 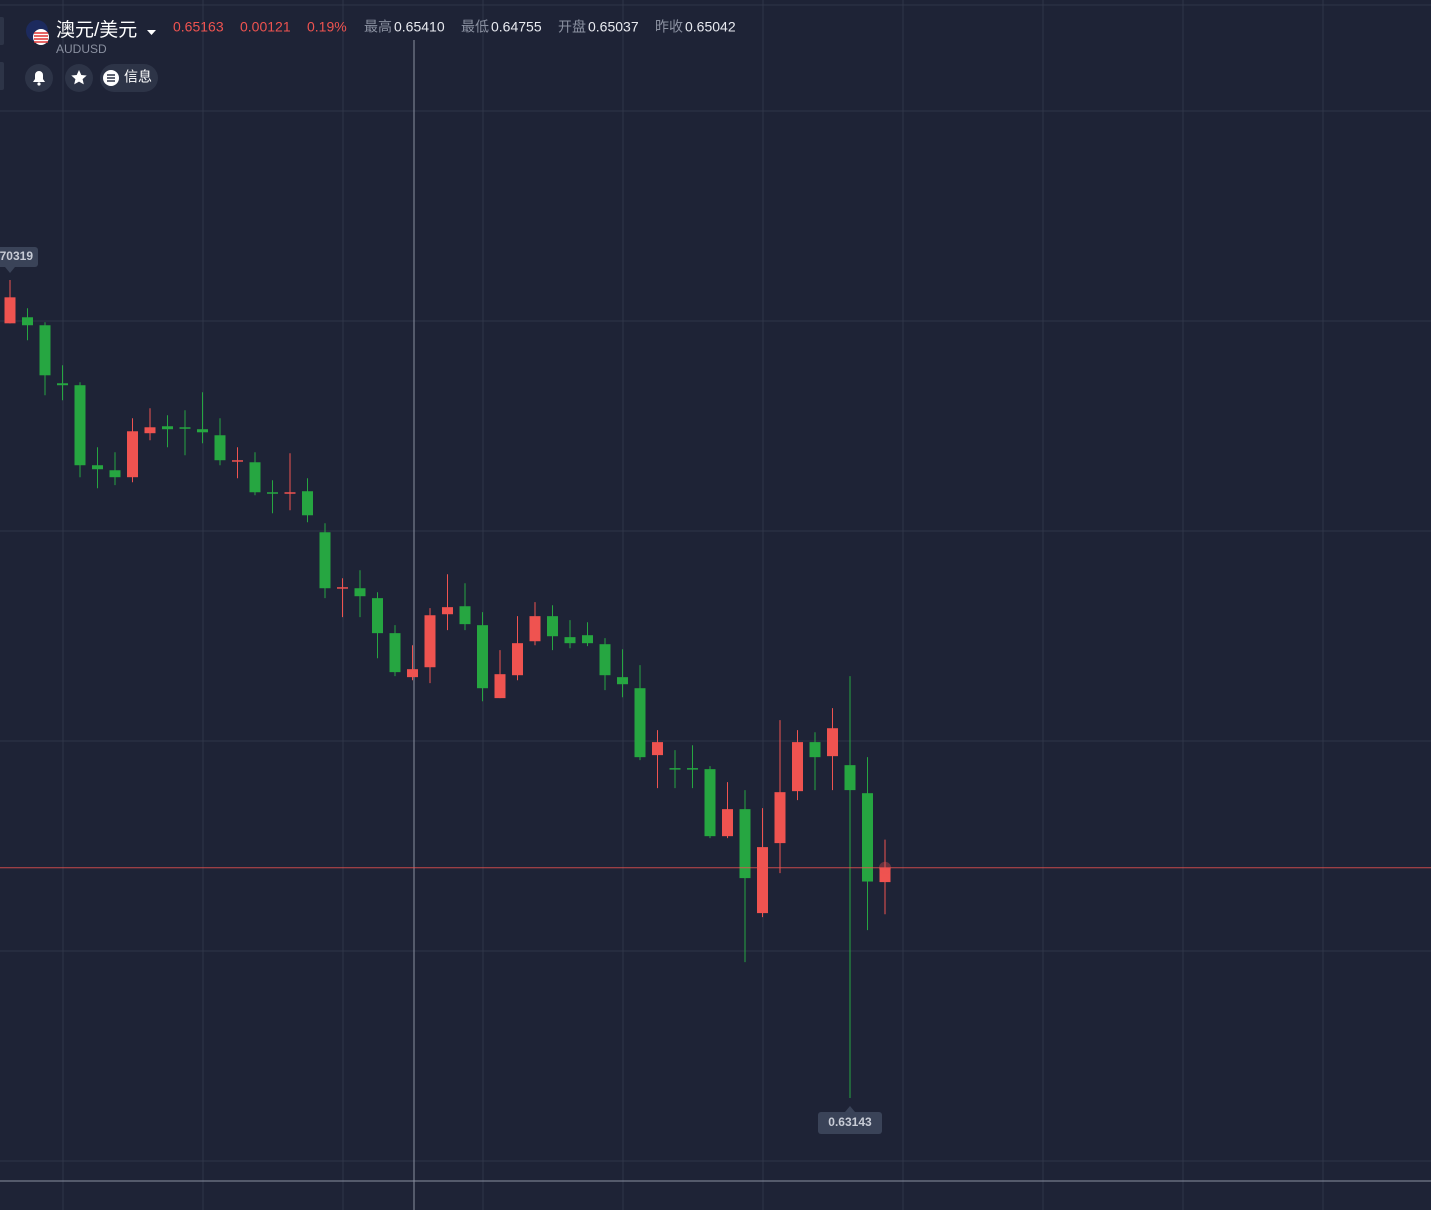 I want to click on stat-label: 最高, so click(x=378, y=27).